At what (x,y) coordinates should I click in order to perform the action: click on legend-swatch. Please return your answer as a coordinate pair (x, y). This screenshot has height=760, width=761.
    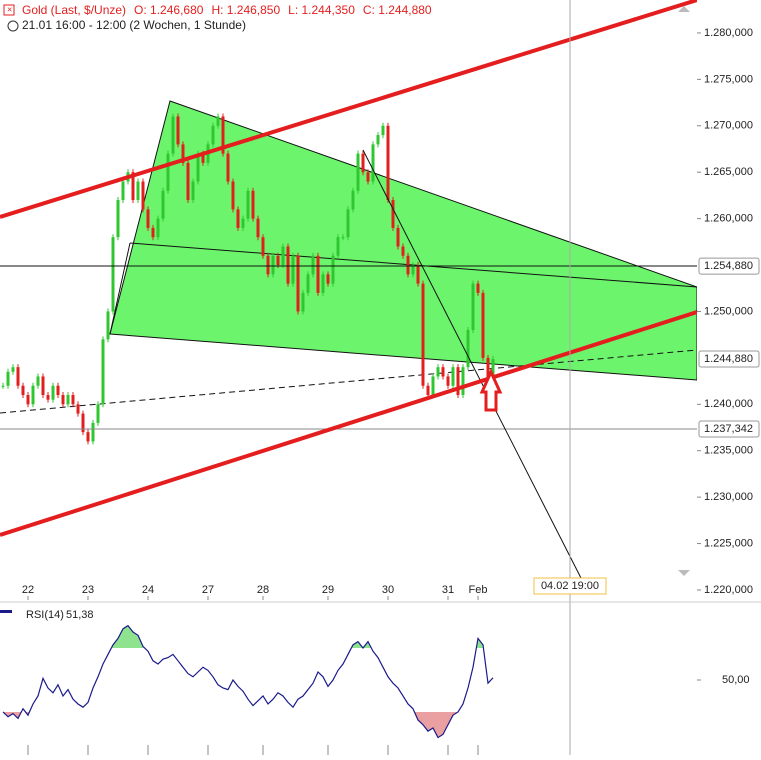
    Looking at the image, I should click on (6, 611).